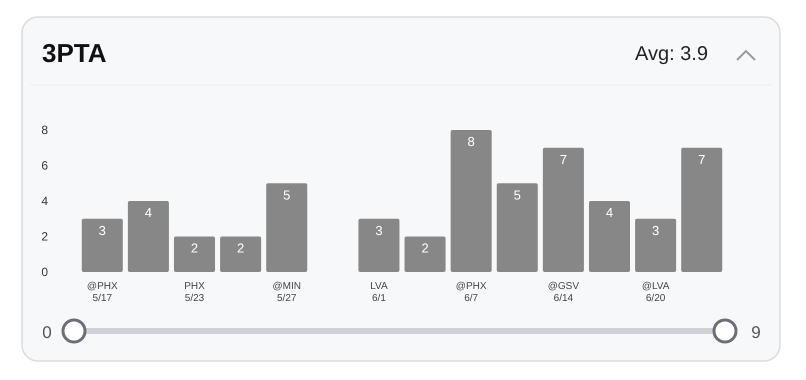 Image resolution: width=806 pixels, height=380 pixels. I want to click on x-tick-label: @GSV 6/14, so click(564, 292).